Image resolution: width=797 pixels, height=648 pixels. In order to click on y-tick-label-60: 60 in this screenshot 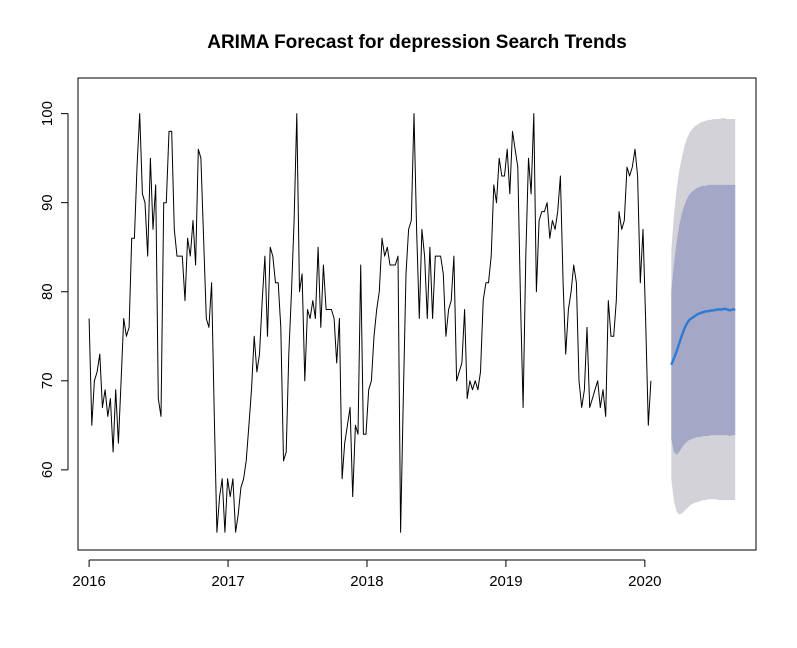, I will do `click(47, 469)`.